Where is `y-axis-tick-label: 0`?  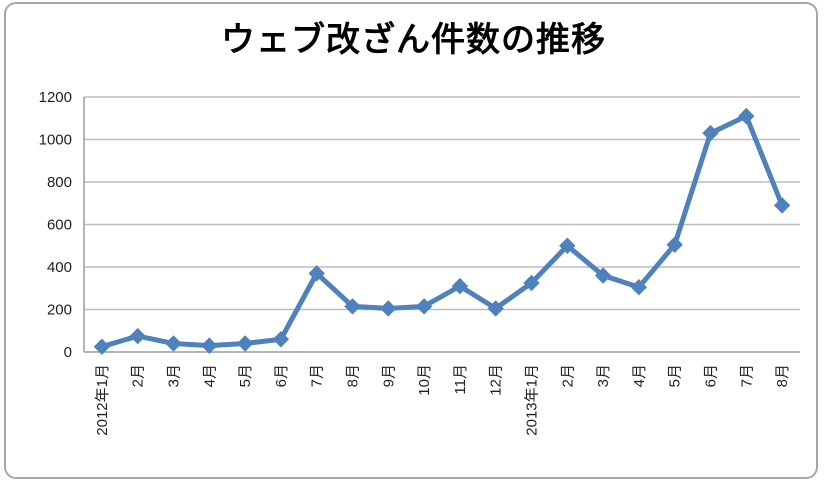 y-axis-tick-label: 0 is located at coordinates (68, 352).